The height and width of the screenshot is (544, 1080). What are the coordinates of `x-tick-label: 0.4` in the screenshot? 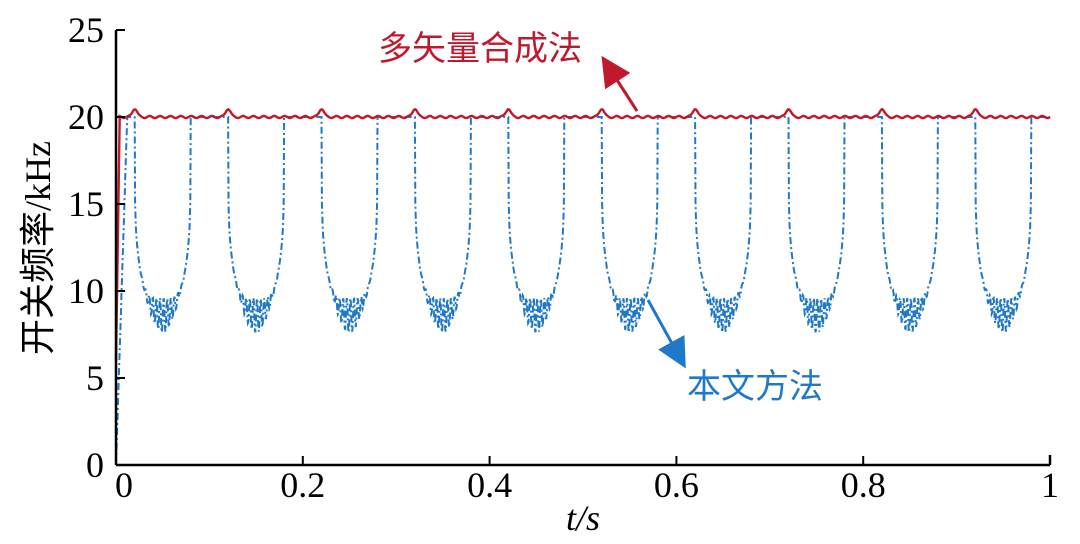 It's located at (489, 485).